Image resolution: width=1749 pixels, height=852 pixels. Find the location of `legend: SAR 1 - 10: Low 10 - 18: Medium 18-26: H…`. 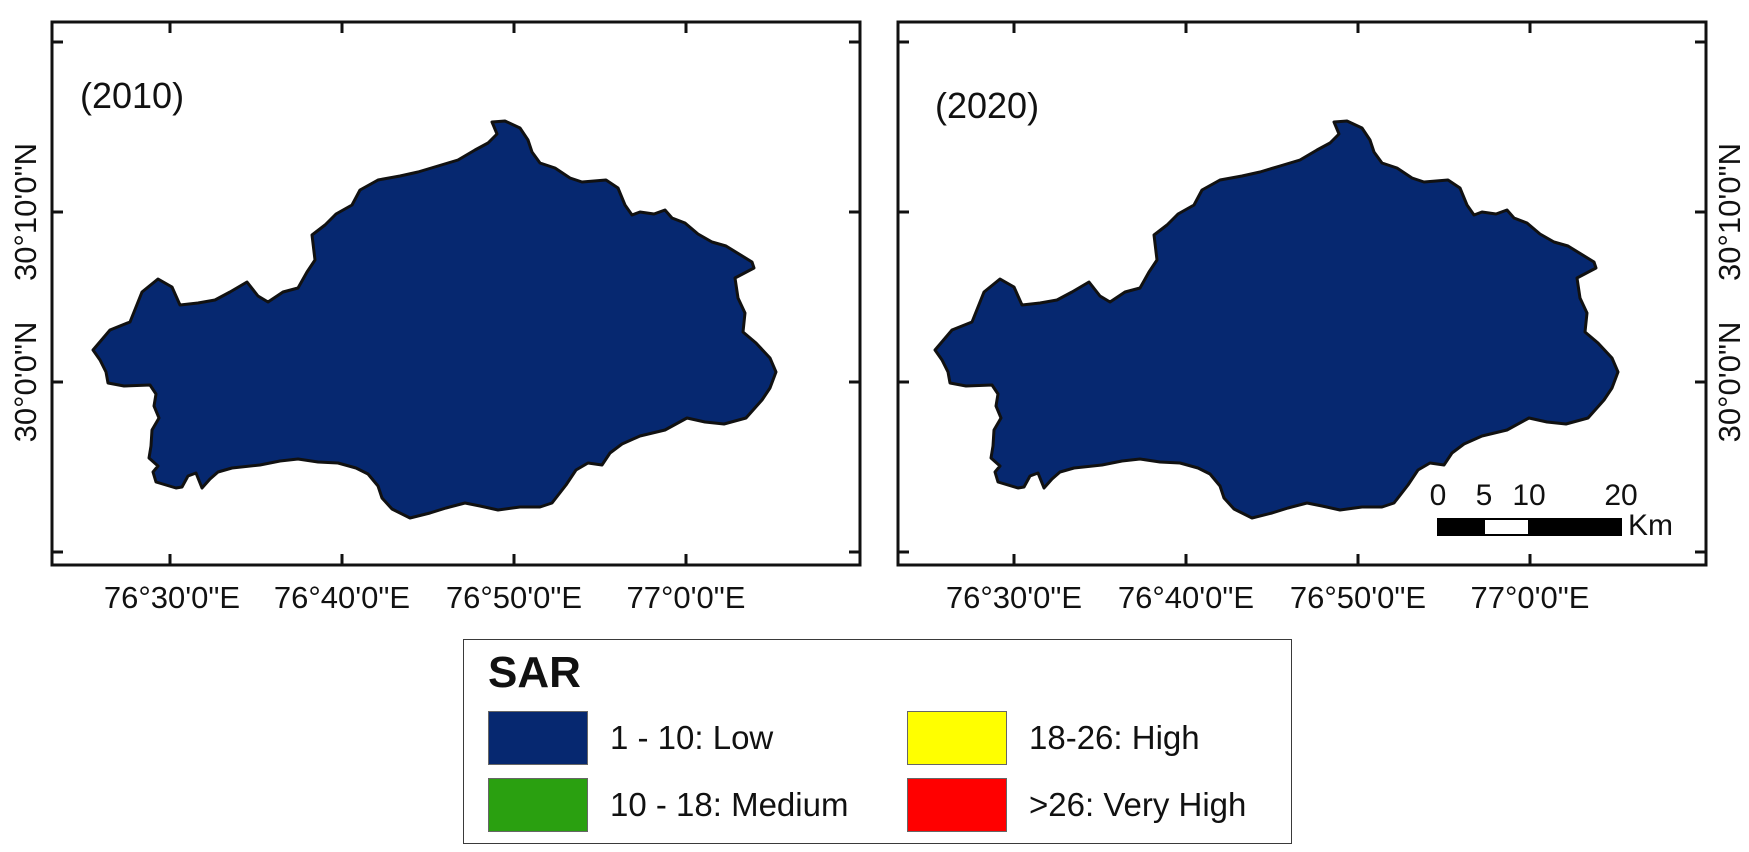

legend: SAR 1 - 10: Low 10 - 18: Medium 18-26: H… is located at coordinates (877, 741).